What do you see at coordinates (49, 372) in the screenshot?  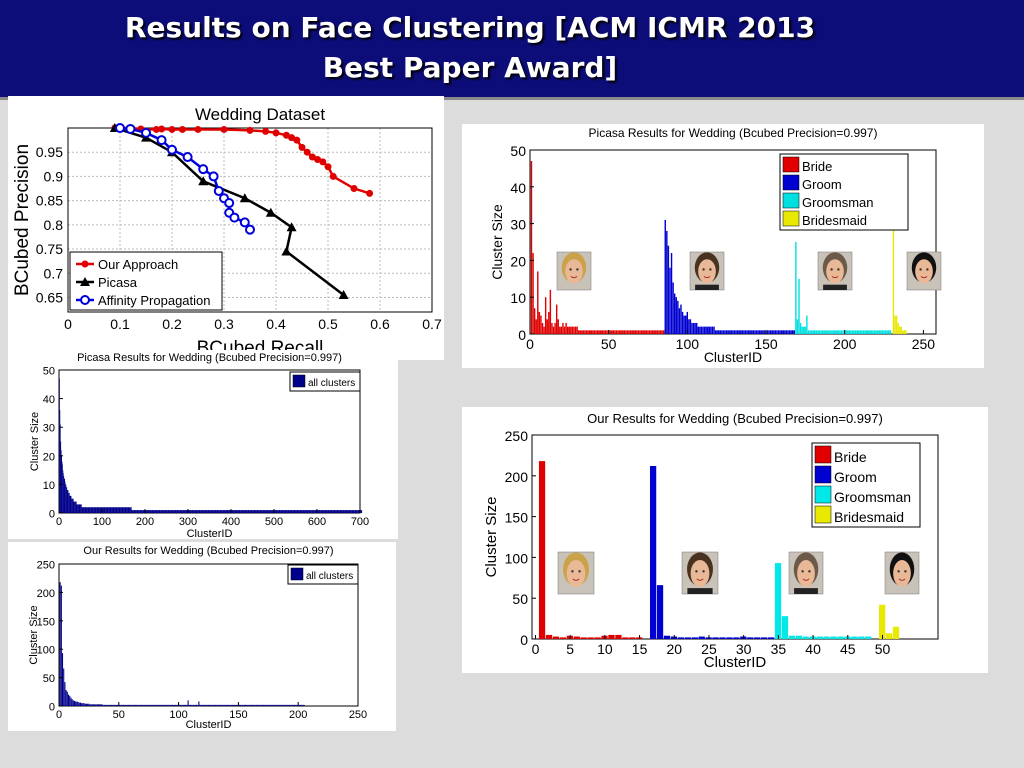 I see `y-tick-label: 50` at bounding box center [49, 372].